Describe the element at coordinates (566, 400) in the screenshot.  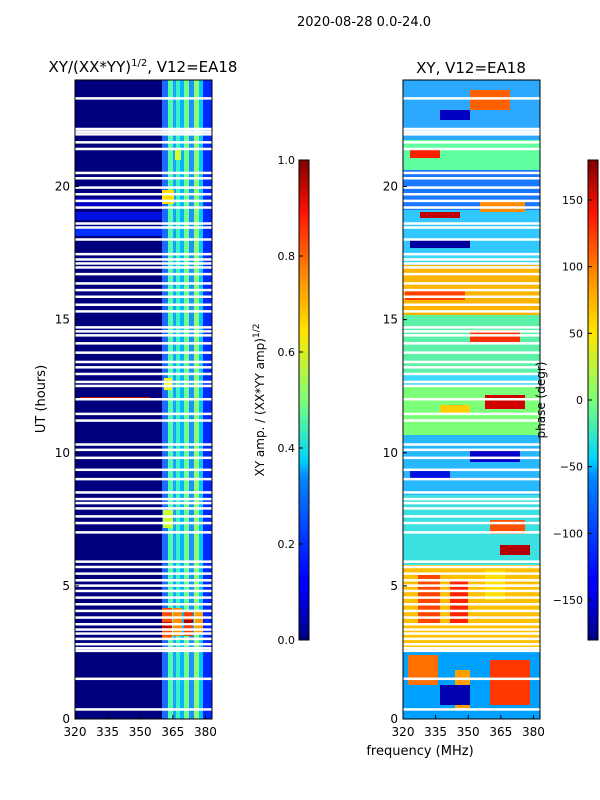
I see `phase-colorbar: −150 −100 −50 0 50 100 150 phase (degr)` at that location.